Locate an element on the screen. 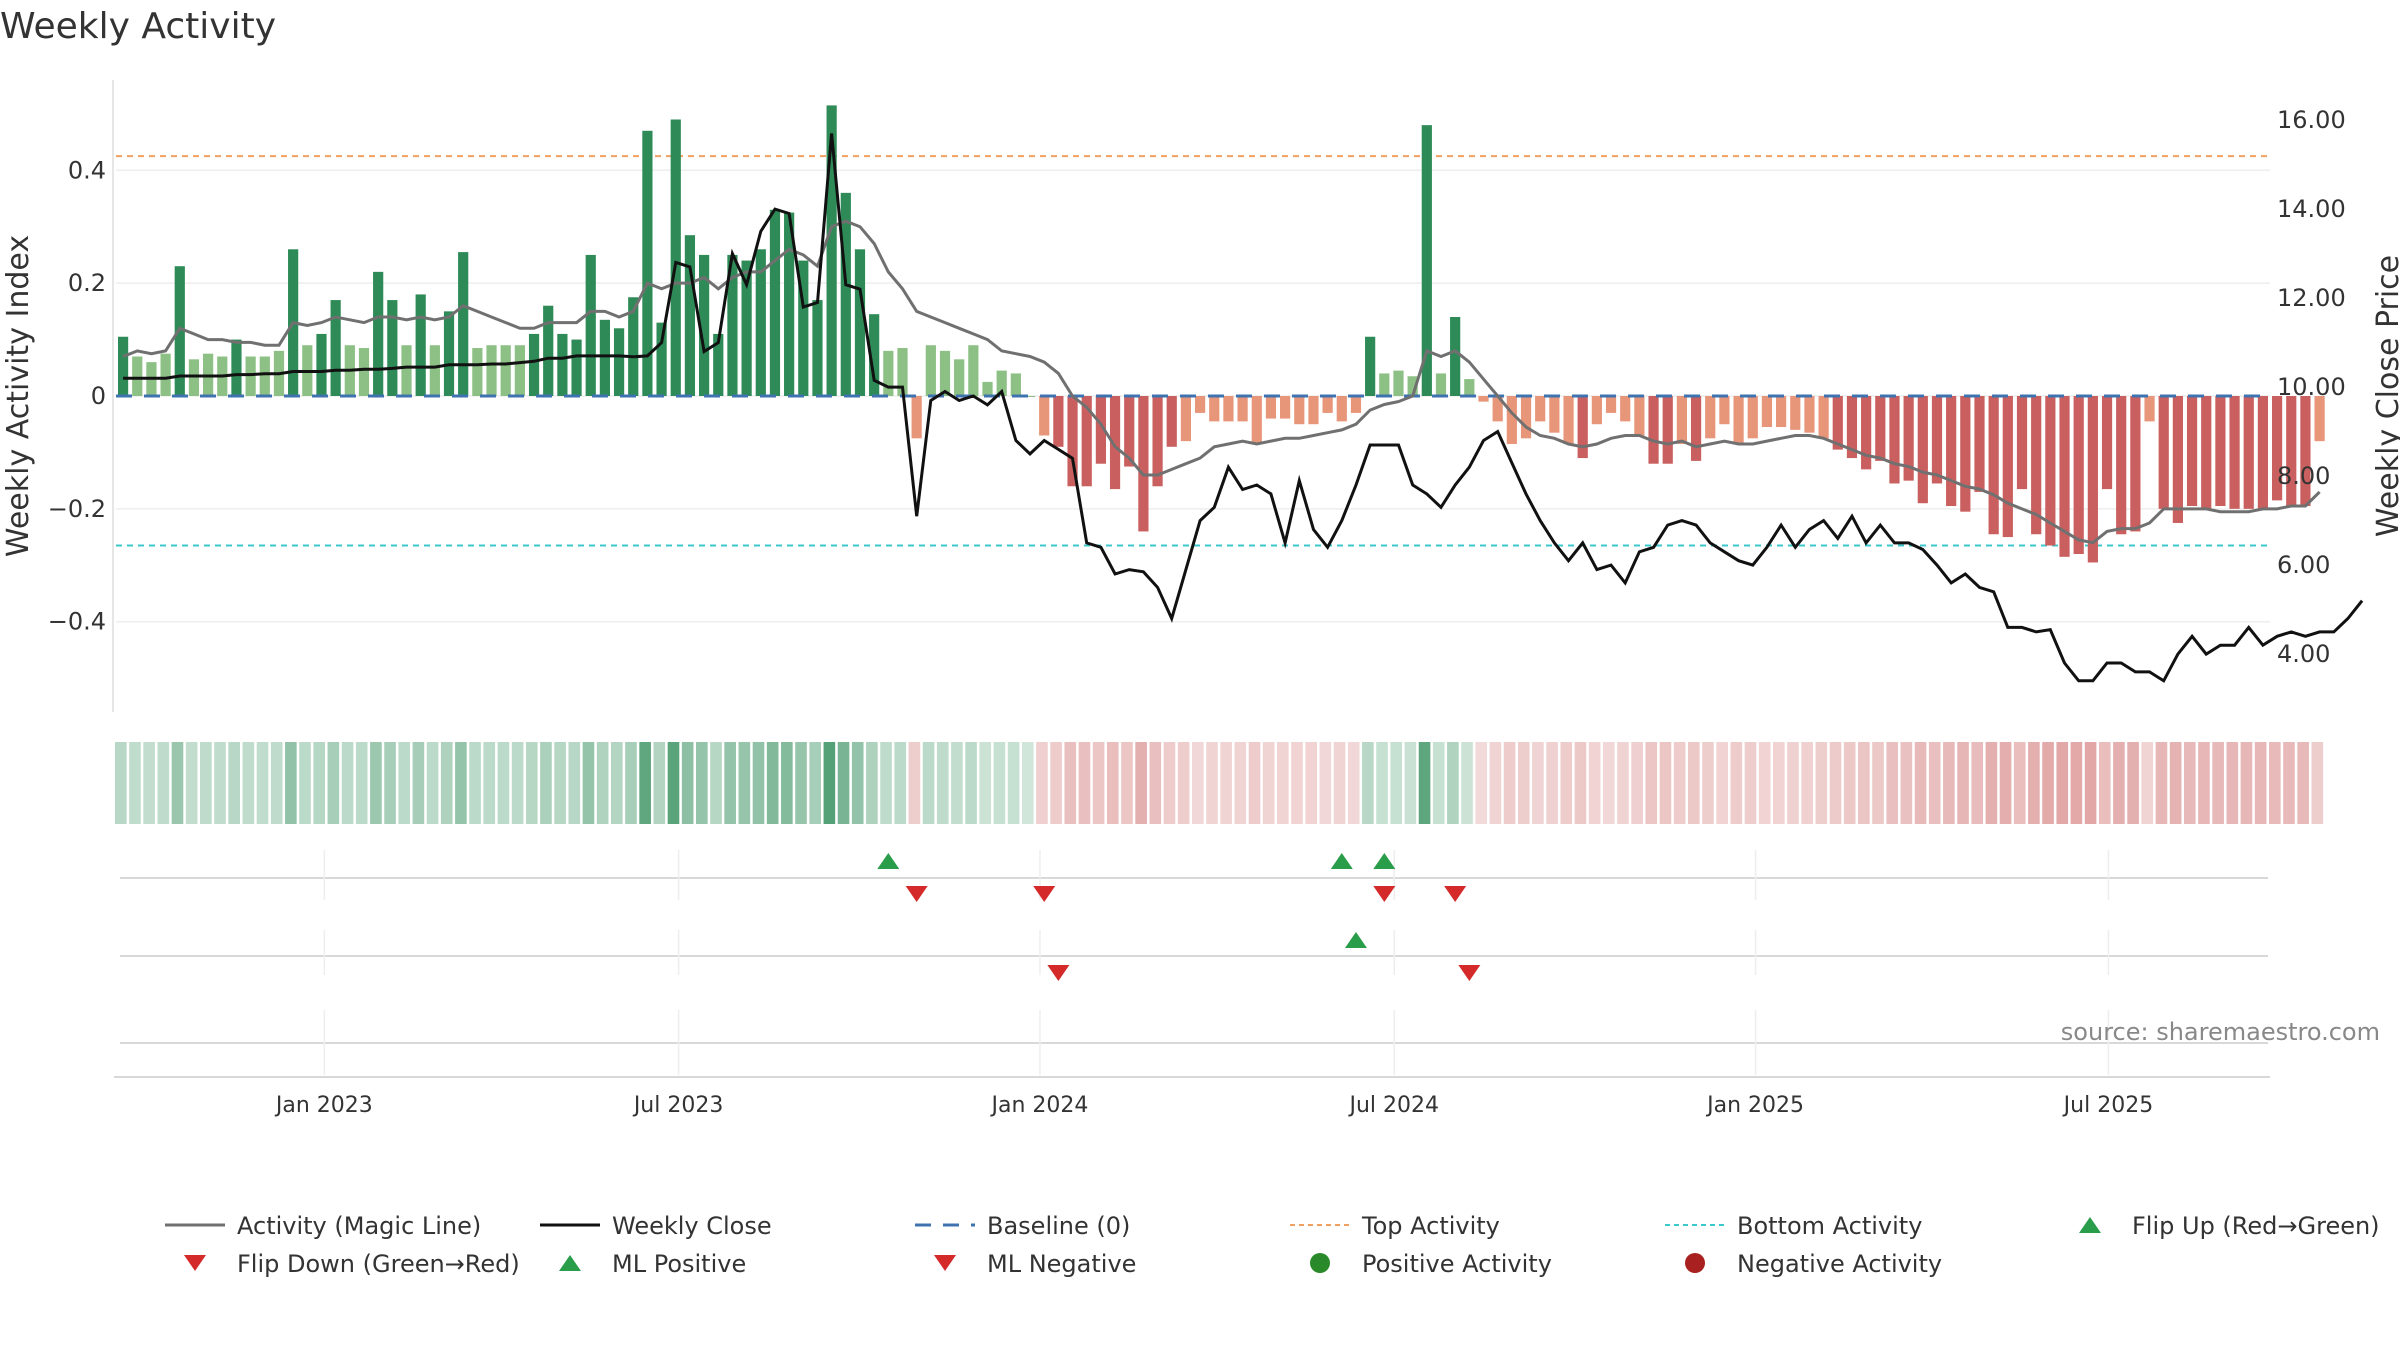 The height and width of the screenshot is (1350, 2400). legend-label: Positive Activity is located at coordinates (1457, 1264).